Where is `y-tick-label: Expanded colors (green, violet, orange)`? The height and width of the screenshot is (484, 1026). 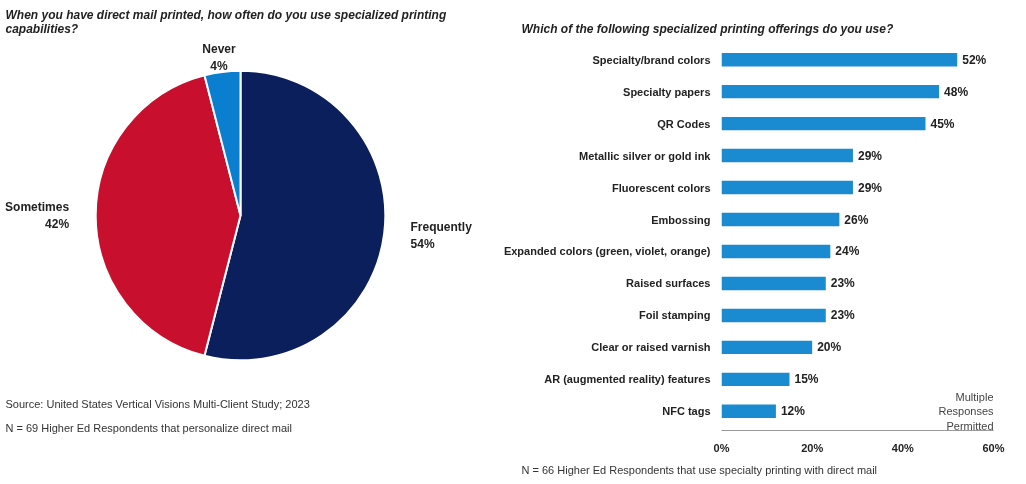 y-tick-label: Expanded colors (green, violet, orange) is located at coordinates (607, 251).